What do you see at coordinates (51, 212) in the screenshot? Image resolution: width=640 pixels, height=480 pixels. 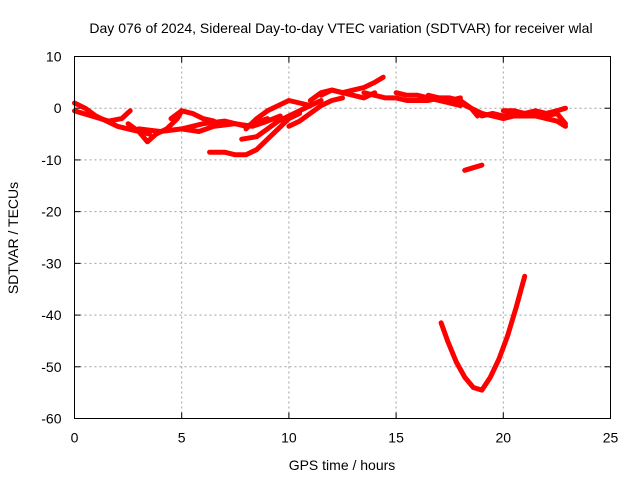 I see `y-tick-label: -20` at bounding box center [51, 212].